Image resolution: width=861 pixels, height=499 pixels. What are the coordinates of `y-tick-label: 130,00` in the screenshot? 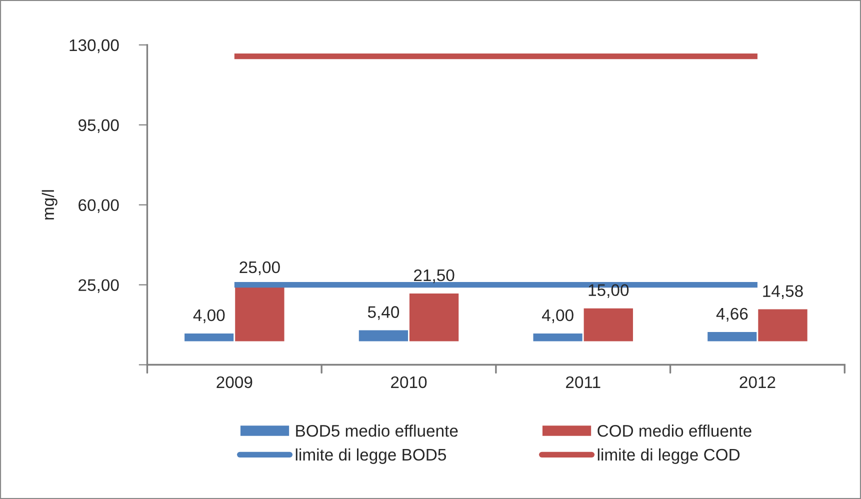 It's located at (94, 46).